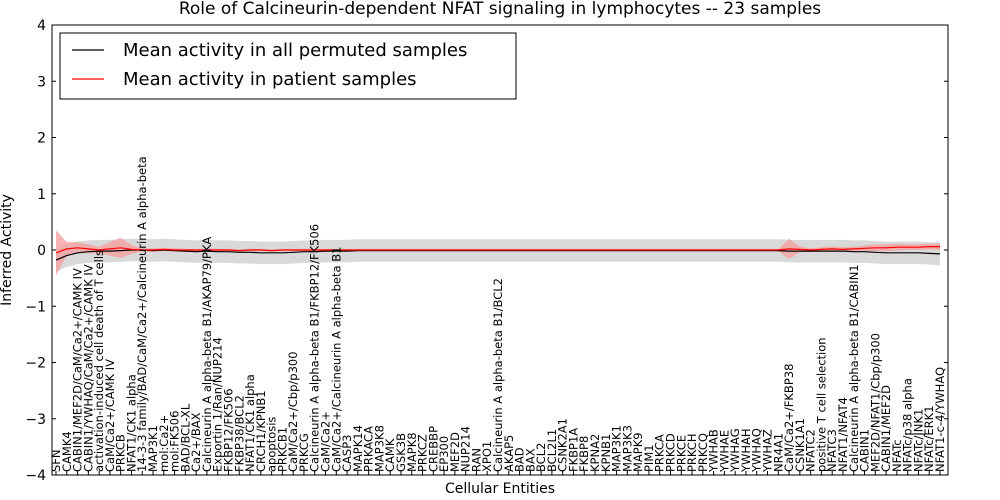 Image resolution: width=1000 pixels, height=500 pixels. I want to click on x-tick-label: CREBBP, so click(433, 449).